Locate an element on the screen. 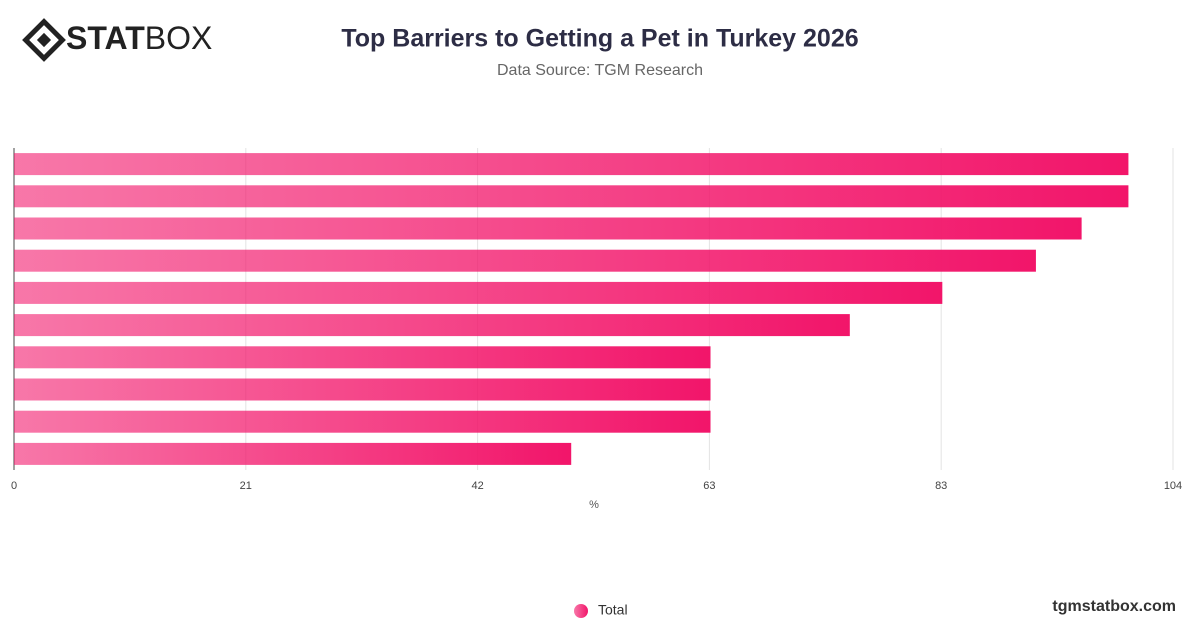  x-tick-label: 83 is located at coordinates (941, 486).